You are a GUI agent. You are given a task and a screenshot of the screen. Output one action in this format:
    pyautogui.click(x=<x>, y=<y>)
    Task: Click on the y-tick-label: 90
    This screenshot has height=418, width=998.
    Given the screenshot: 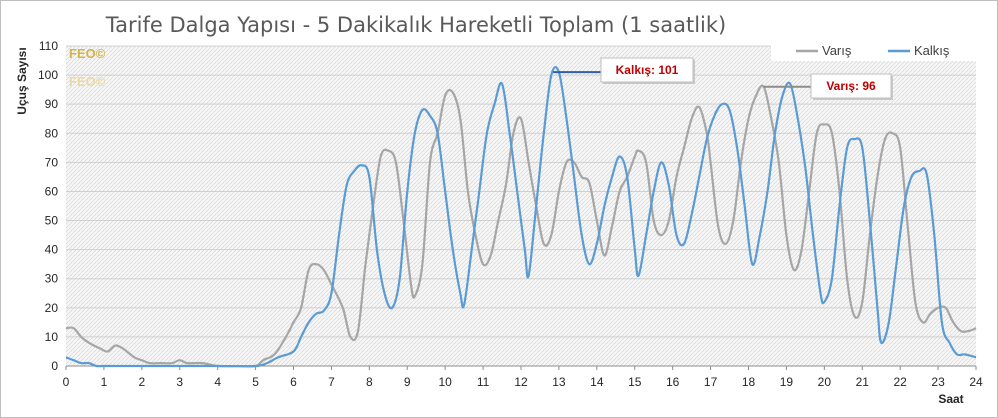 What is the action you would take?
    pyautogui.click(x=52, y=104)
    